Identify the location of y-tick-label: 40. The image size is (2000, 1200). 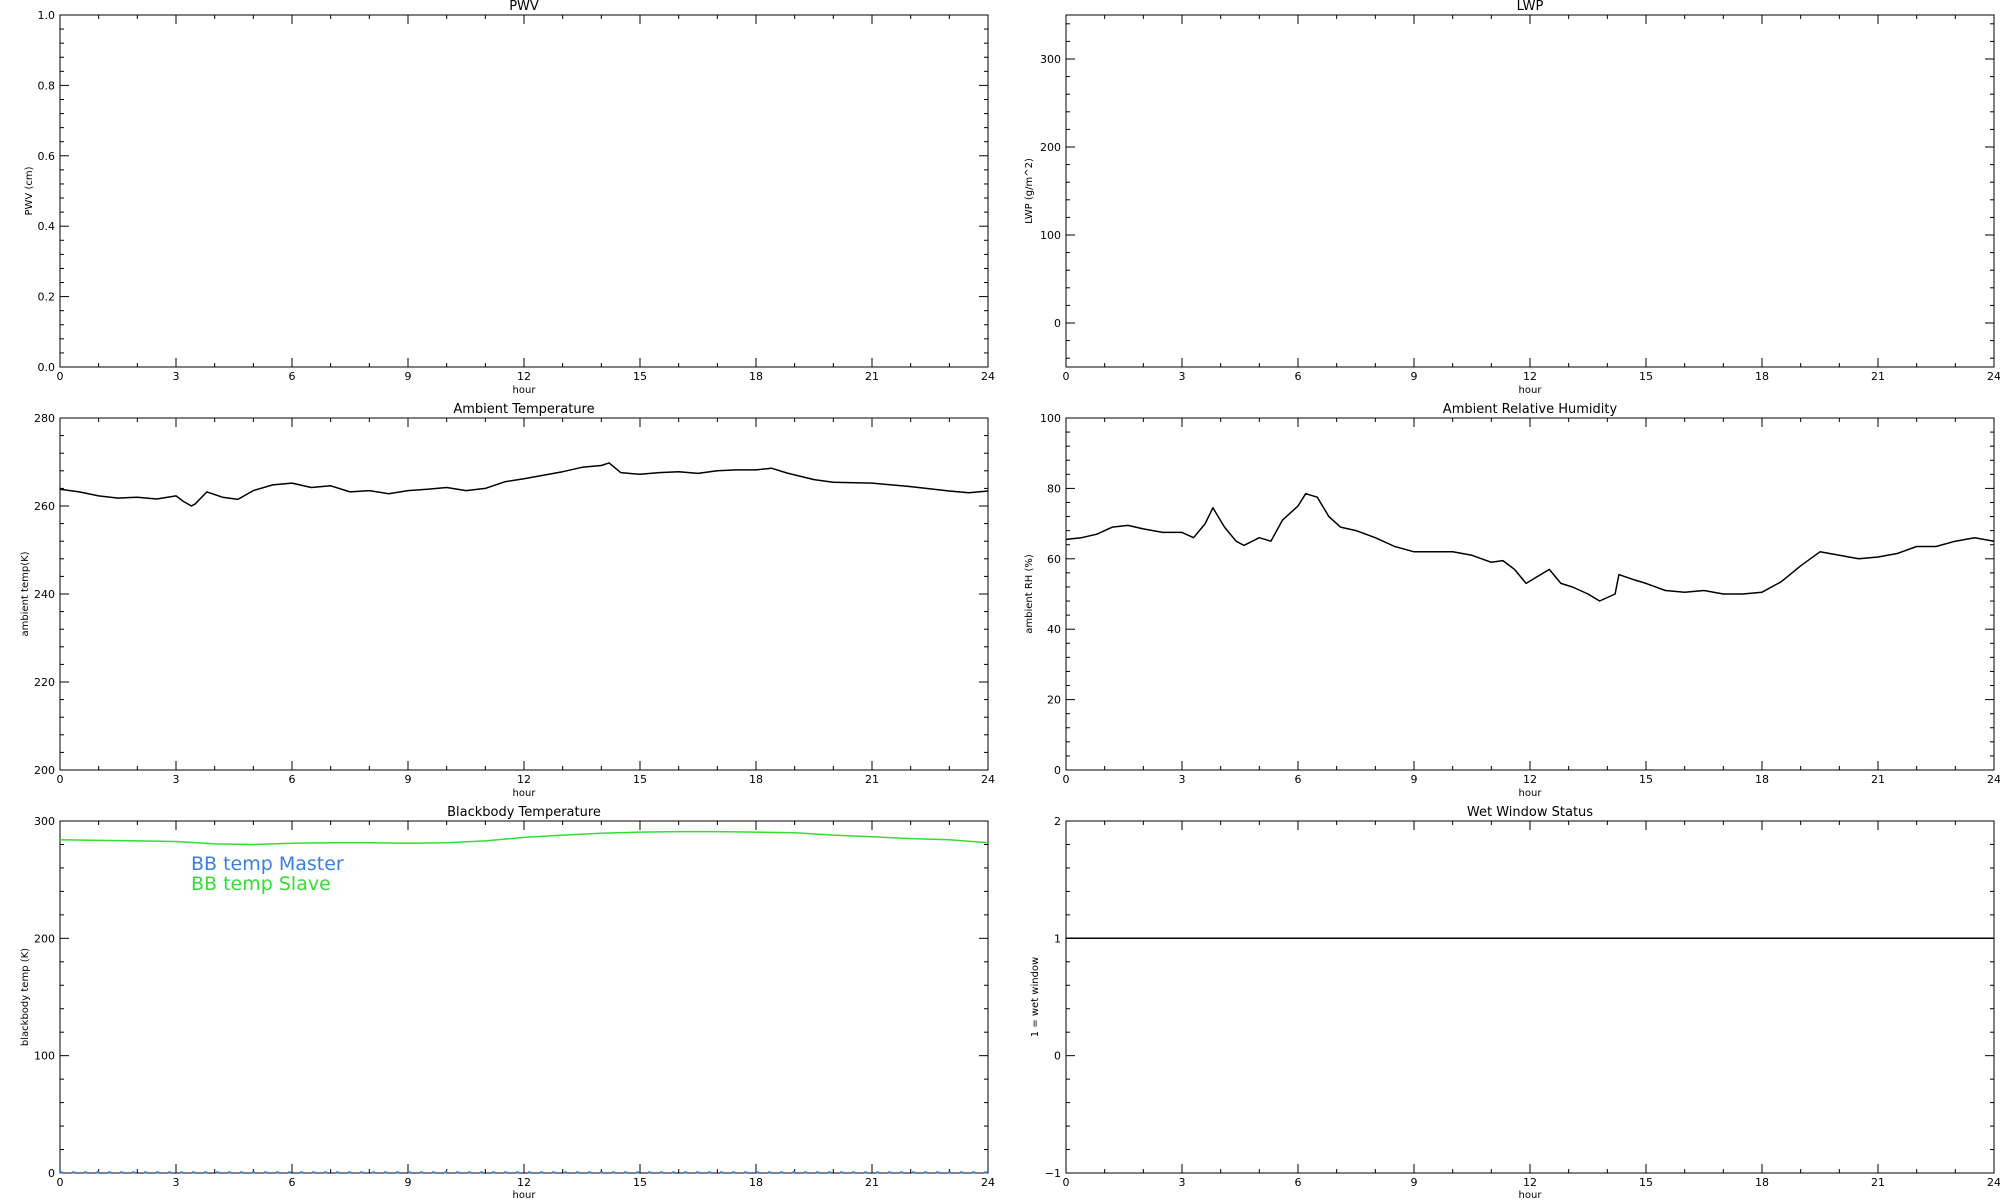
(1054, 629).